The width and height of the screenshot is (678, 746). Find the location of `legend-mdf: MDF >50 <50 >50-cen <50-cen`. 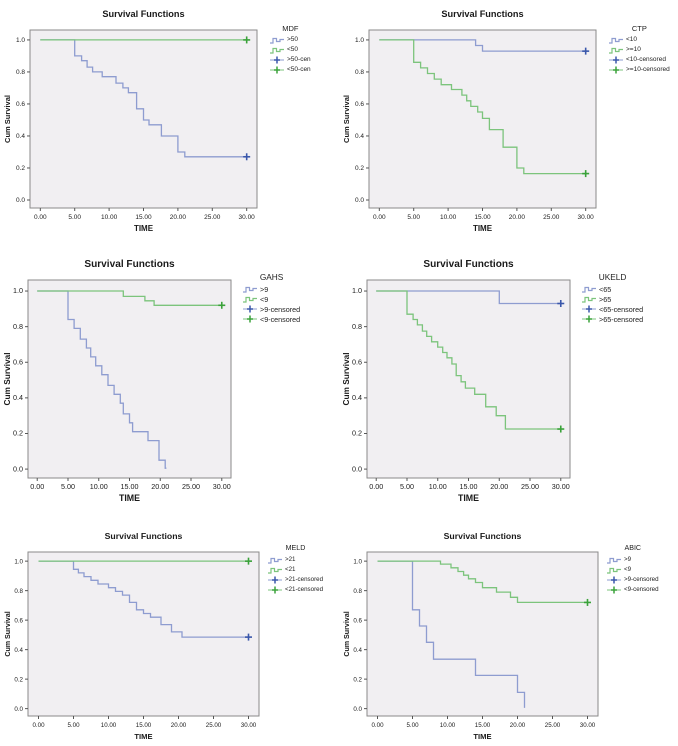

legend-mdf: MDF >50 <50 >50-cen <50-cen is located at coordinates (290, 49).